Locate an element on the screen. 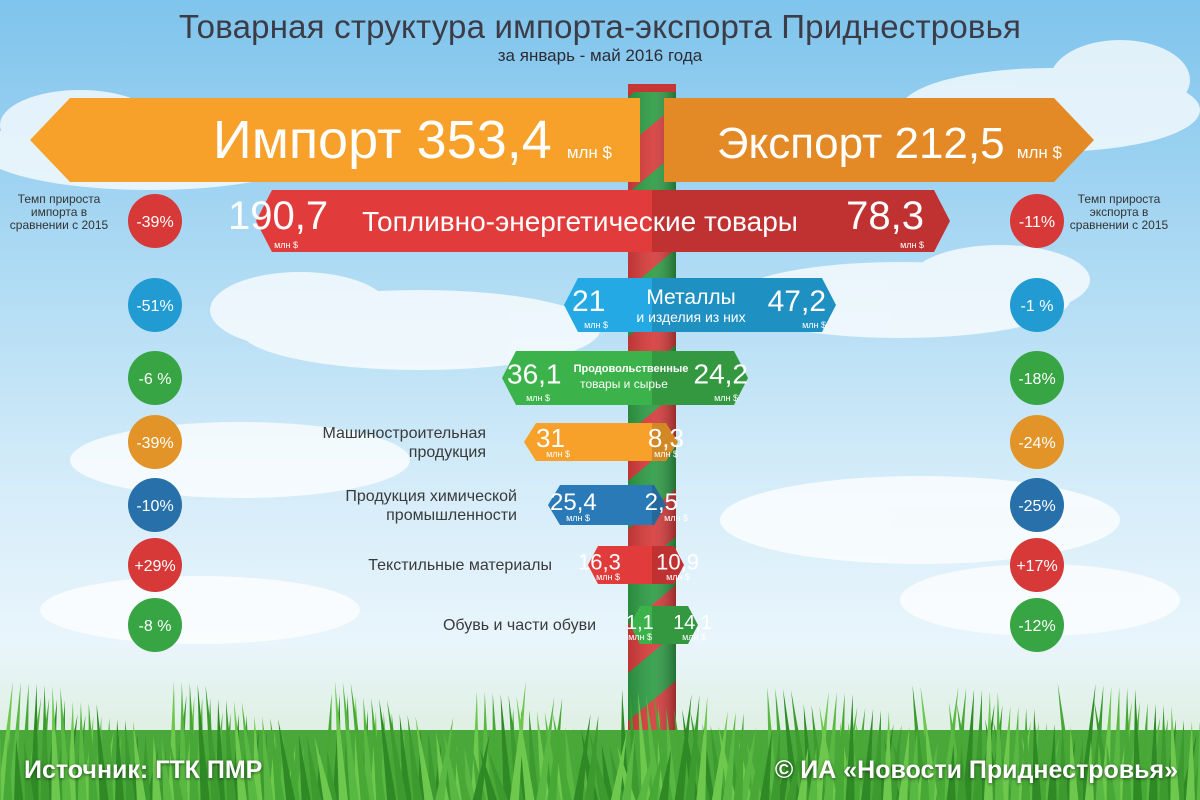 The image size is (1200, 800). export-value-label: 10,9 is located at coordinates (677, 561).